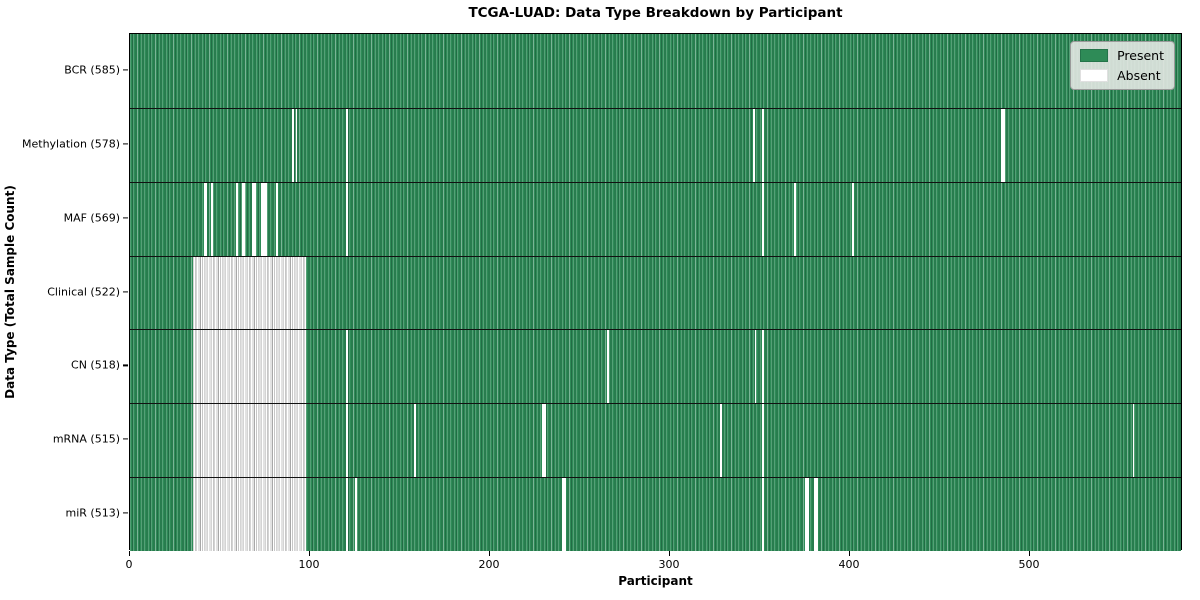  I want to click on x-tick-label-100: 100, so click(309, 564).